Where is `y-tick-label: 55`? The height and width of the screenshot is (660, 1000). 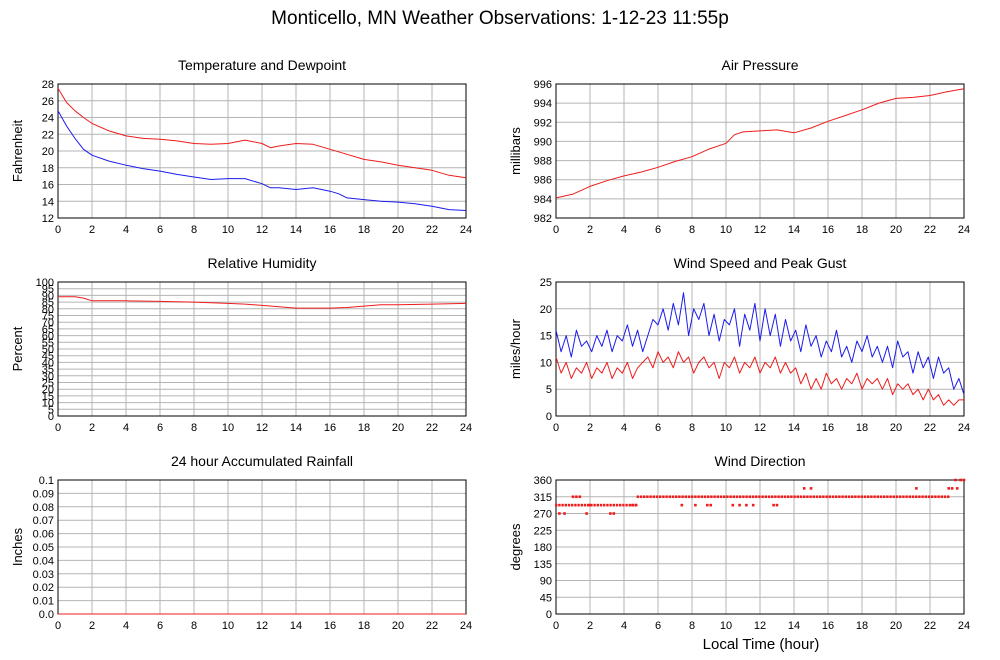
y-tick-label: 55 is located at coordinates (48, 343).